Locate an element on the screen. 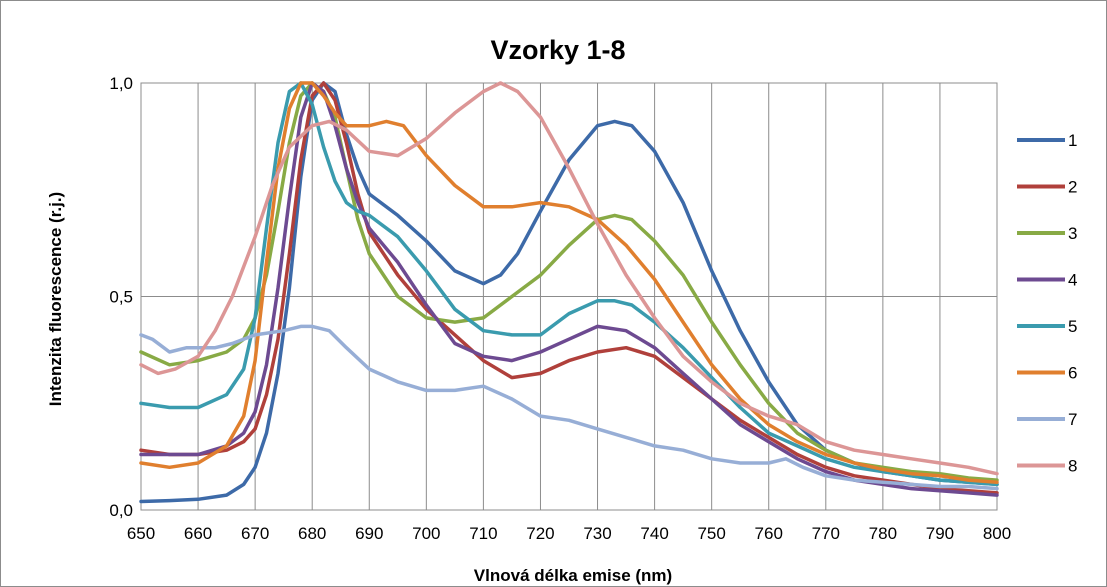  legend-label-8: 8 is located at coordinates (1072, 466).